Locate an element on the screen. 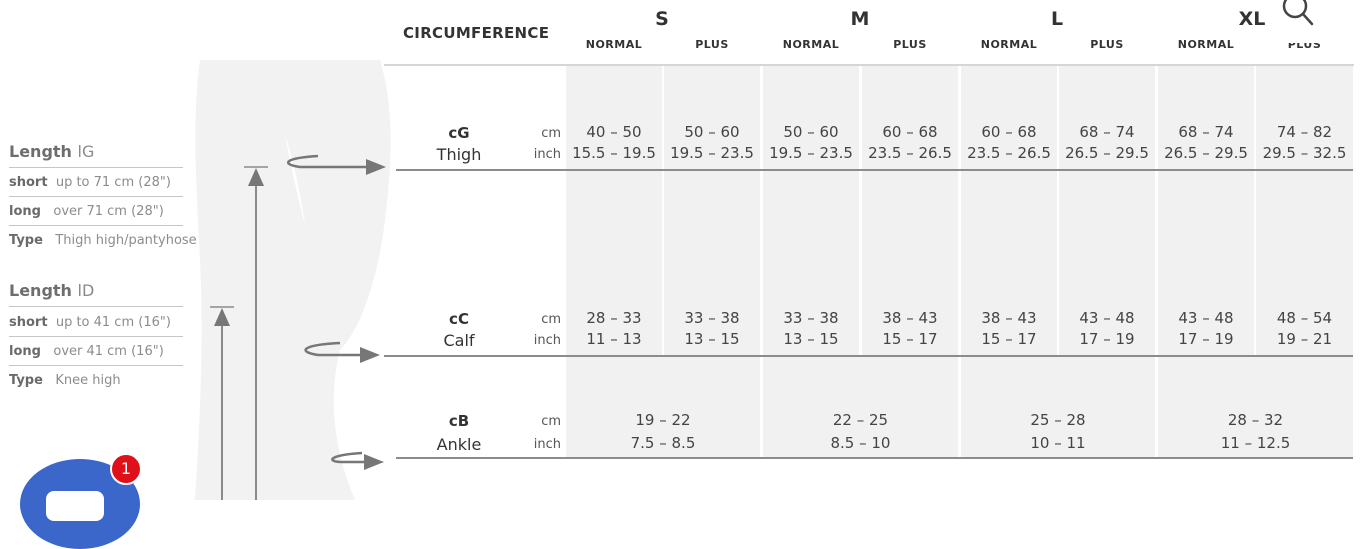 The height and width of the screenshot is (549, 1366). subhead-m-plus: PLUS is located at coordinates (910, 44).